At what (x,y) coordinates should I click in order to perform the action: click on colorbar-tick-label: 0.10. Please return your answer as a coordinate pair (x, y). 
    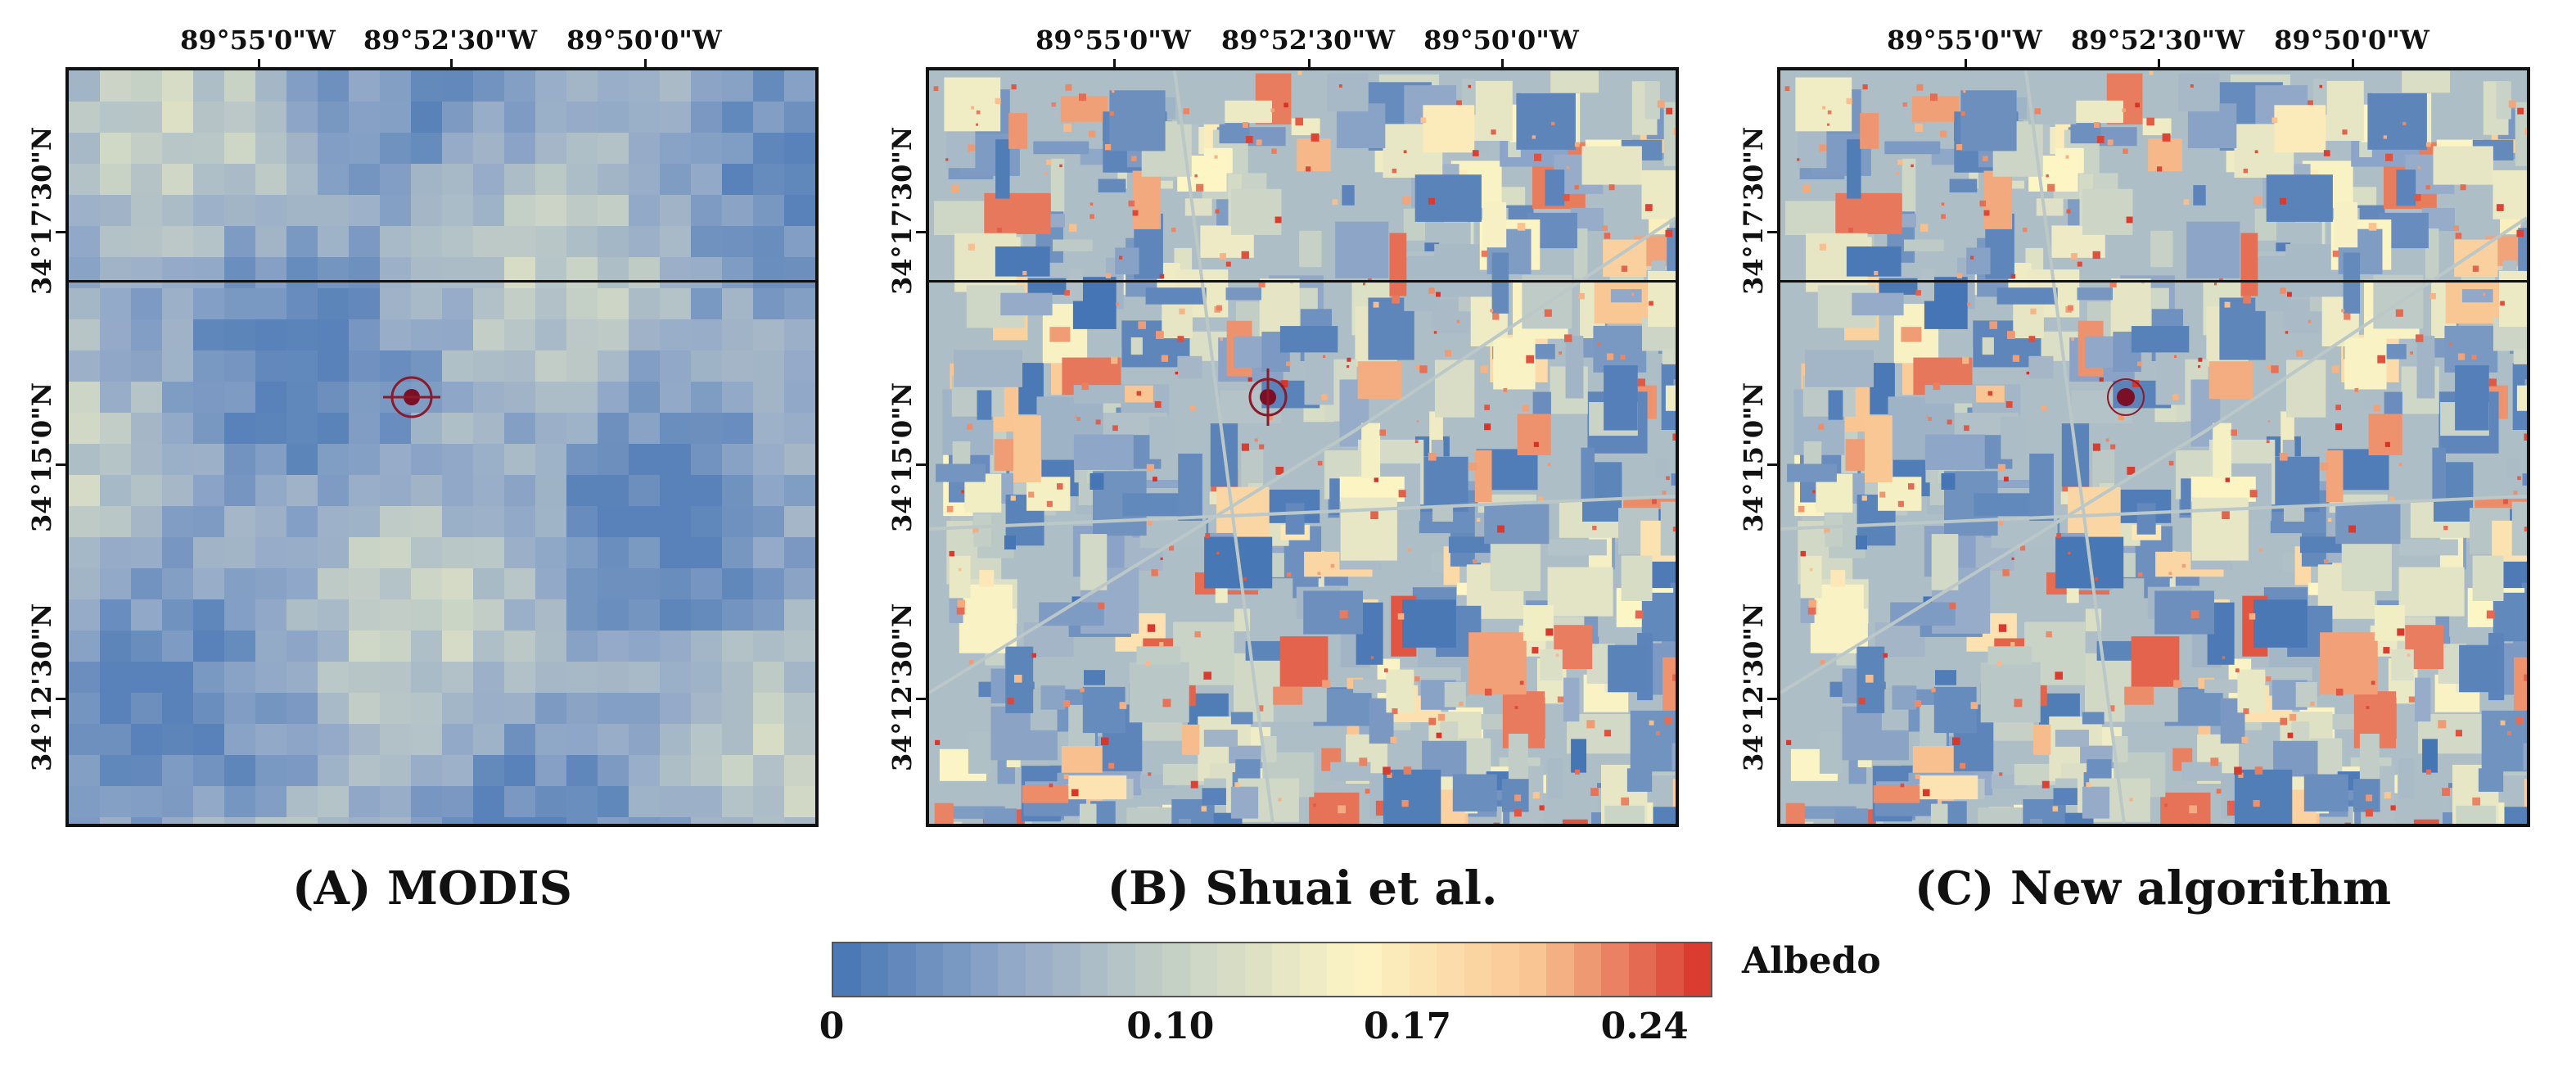
    Looking at the image, I should click on (1170, 1027).